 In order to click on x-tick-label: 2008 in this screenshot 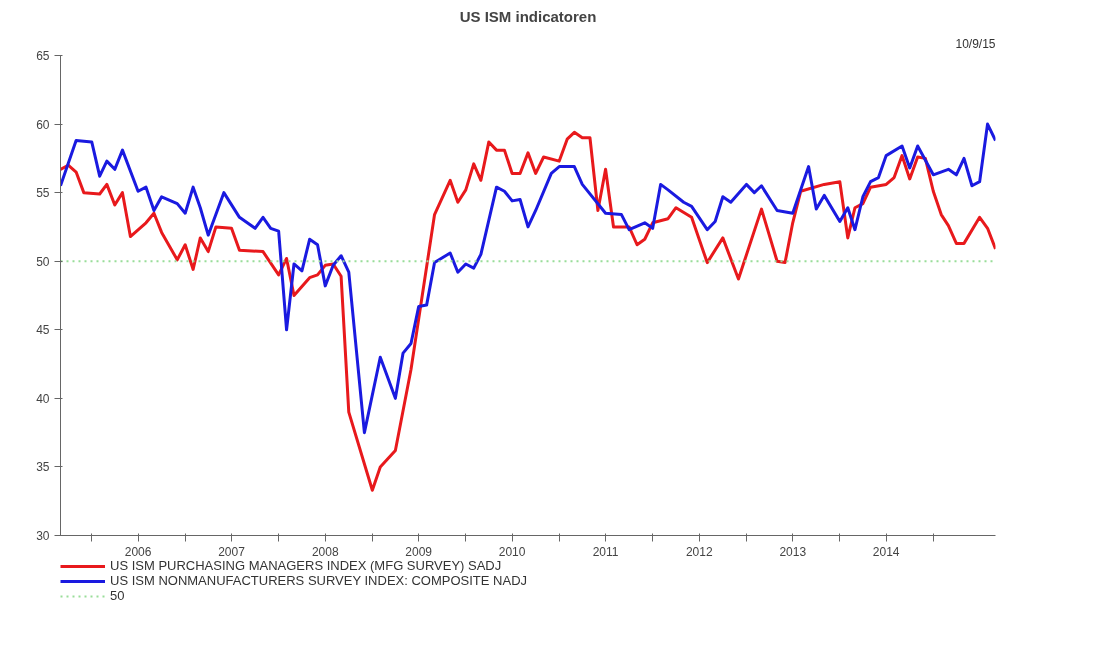, I will do `click(325, 551)`.